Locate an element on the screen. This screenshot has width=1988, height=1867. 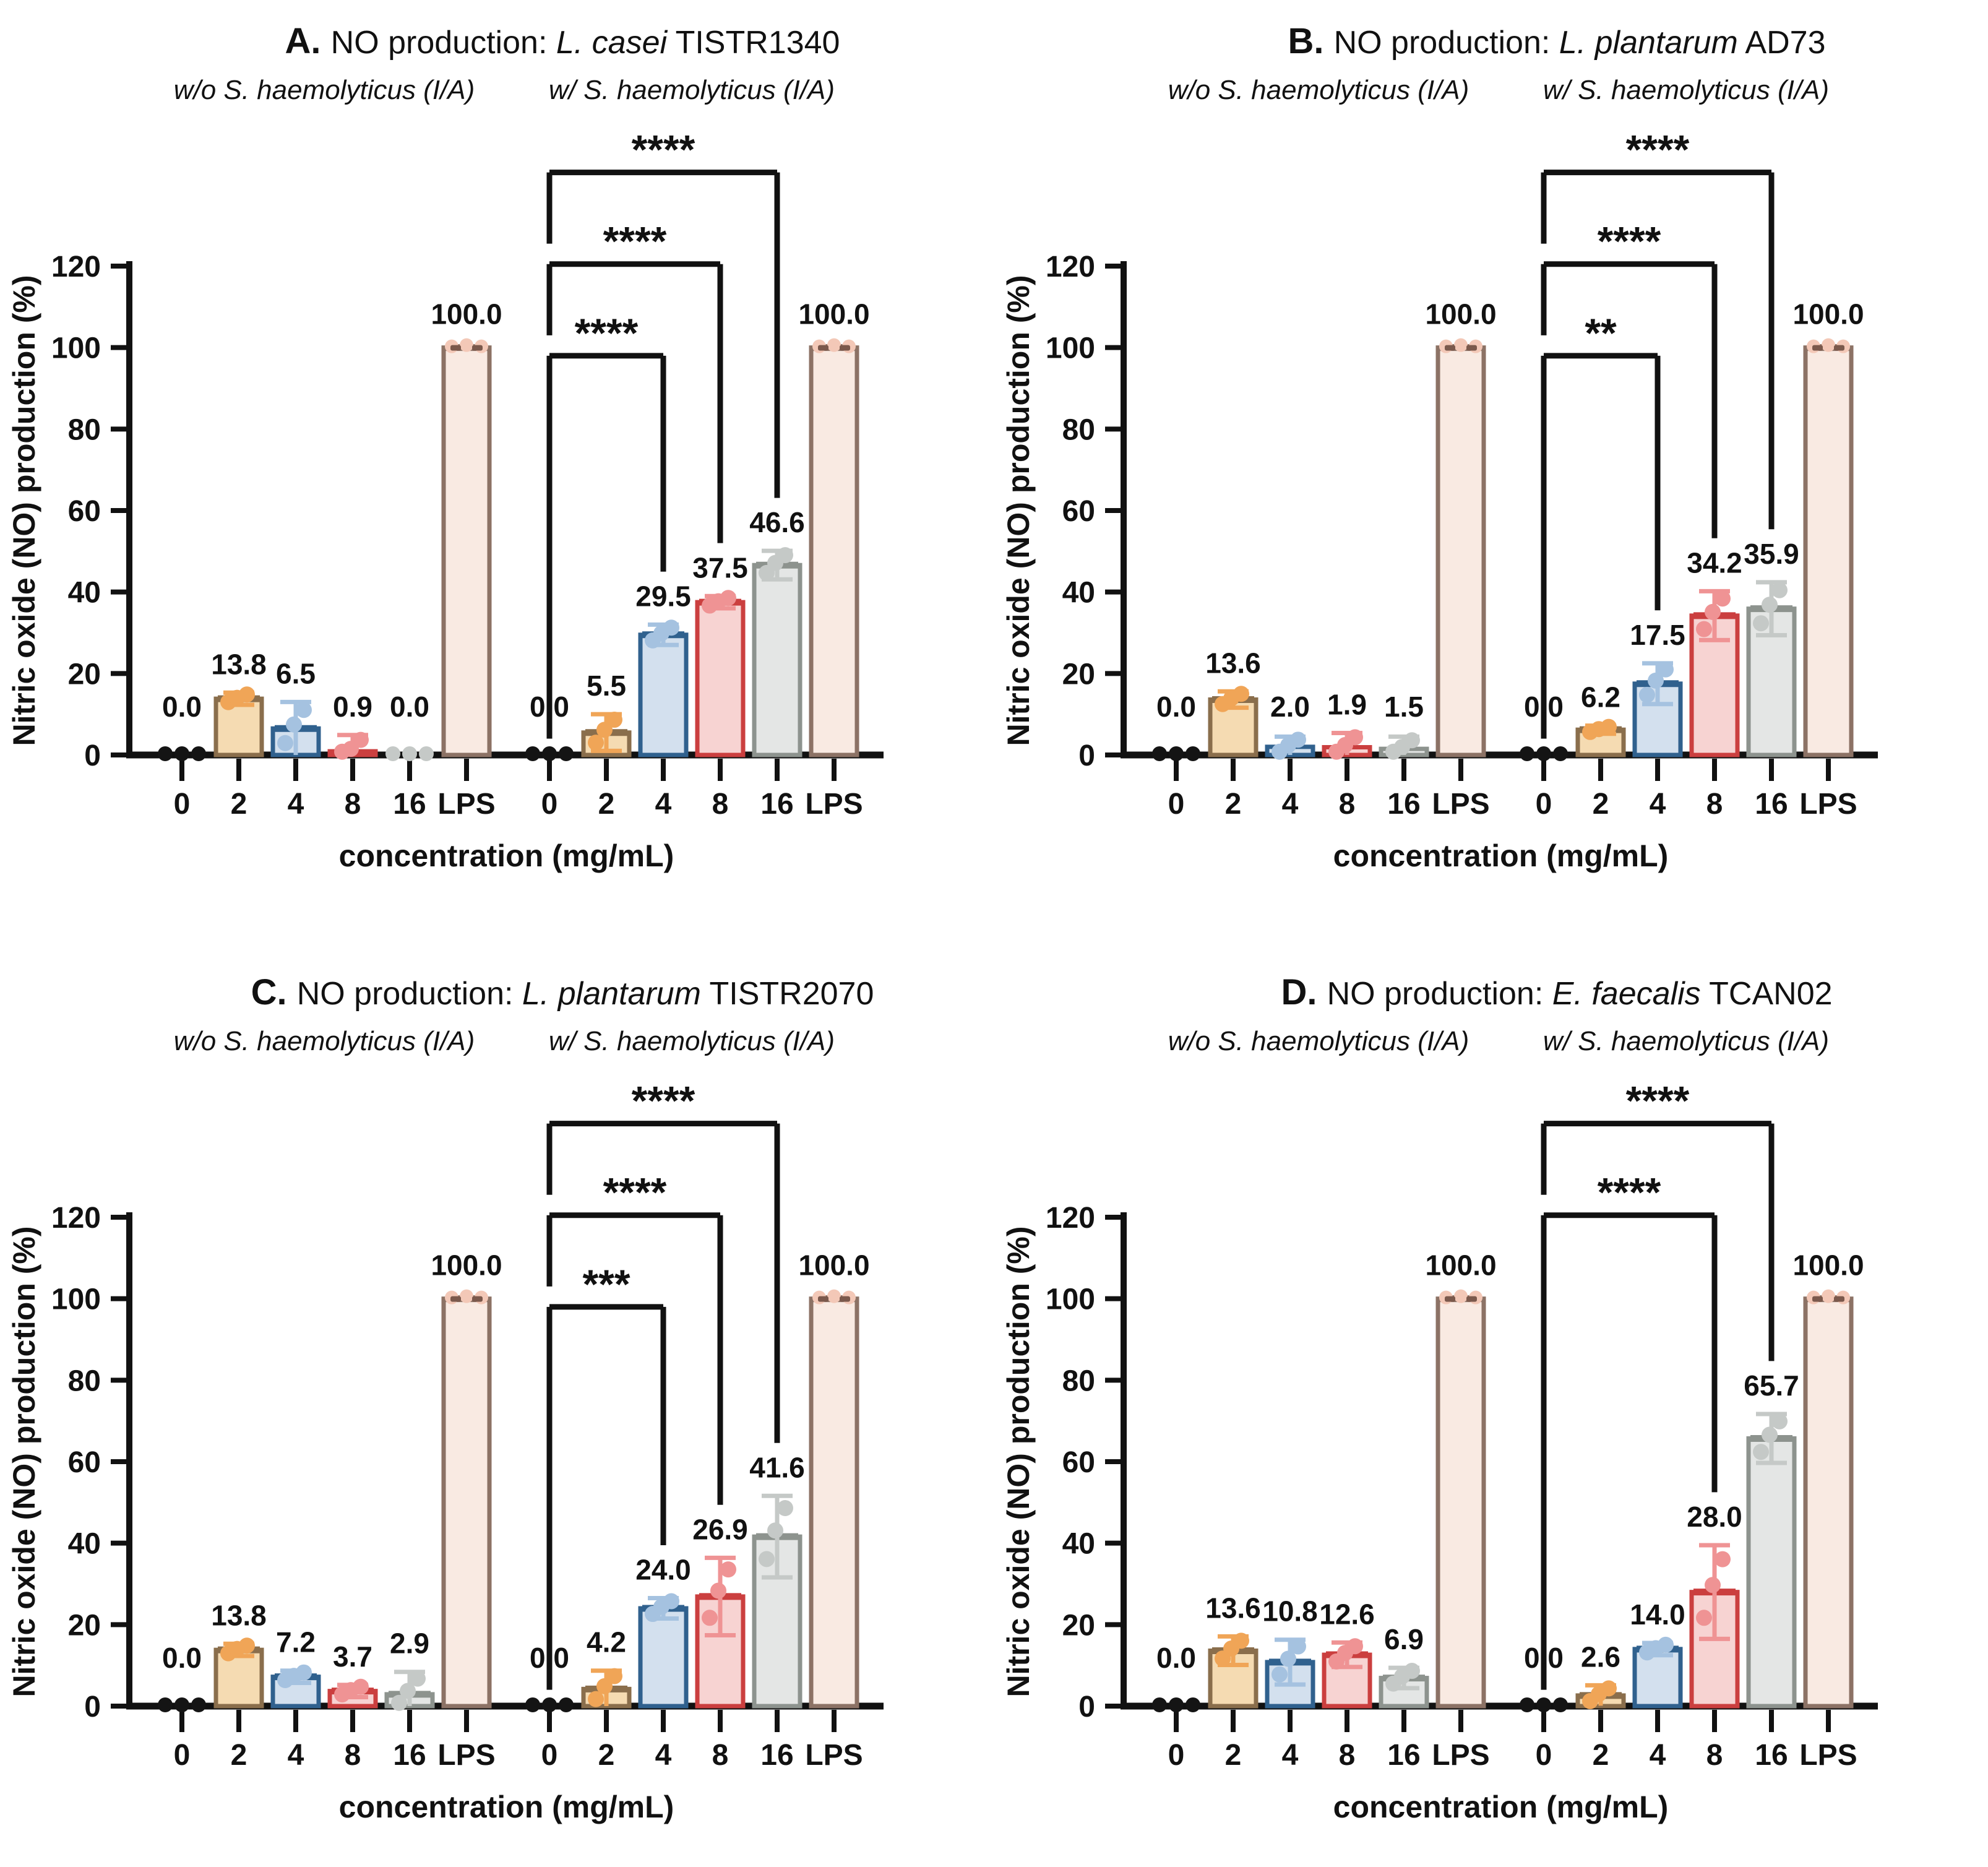
value-label-with-2: 5.5 is located at coordinates (606, 686).